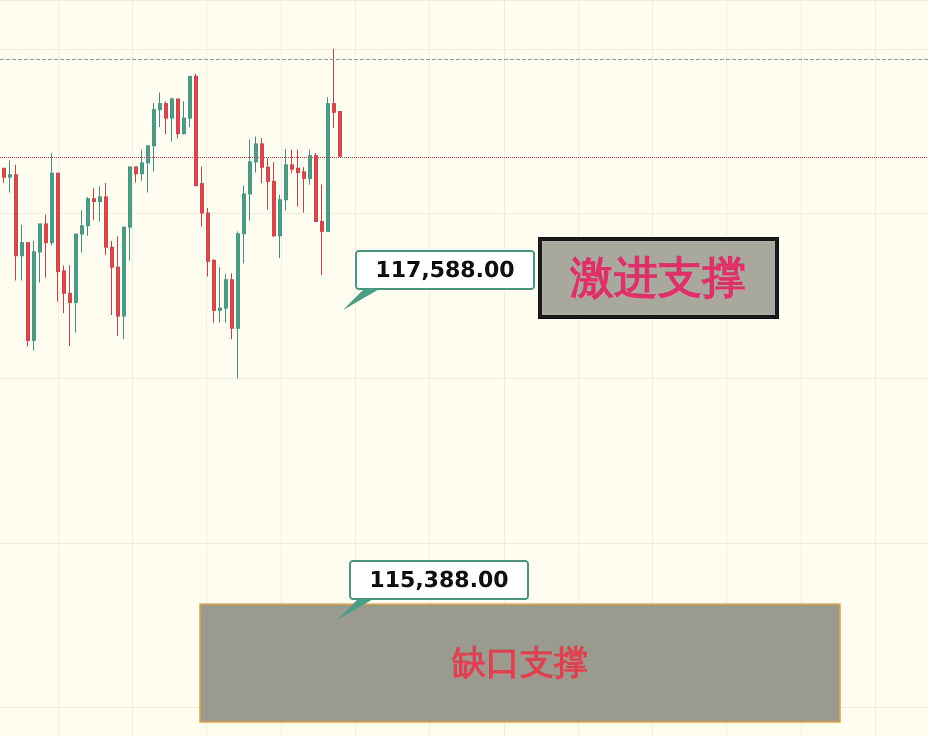 The width and height of the screenshot is (928, 736). Describe the element at coordinates (519, 663) in the screenshot. I see `band-label: 缺口支撑` at that location.